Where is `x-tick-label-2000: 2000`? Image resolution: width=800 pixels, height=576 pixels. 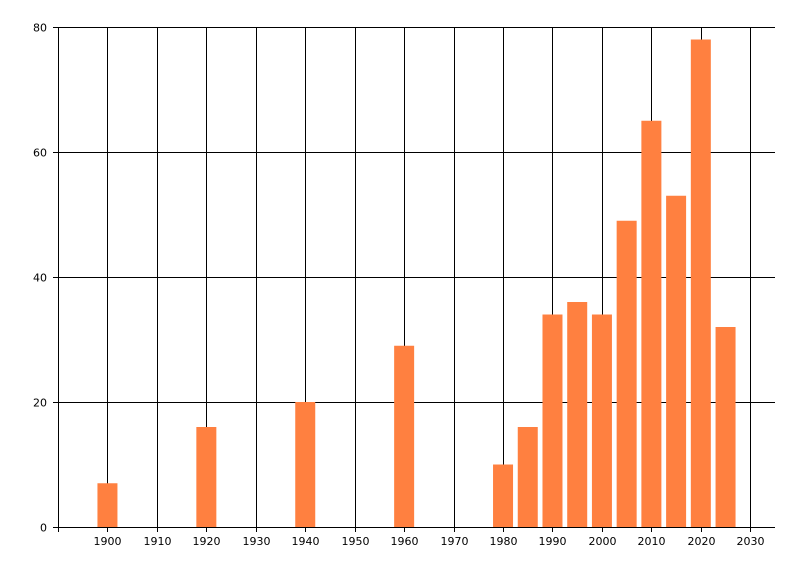 x-tick-label-2000: 2000 is located at coordinates (603, 541).